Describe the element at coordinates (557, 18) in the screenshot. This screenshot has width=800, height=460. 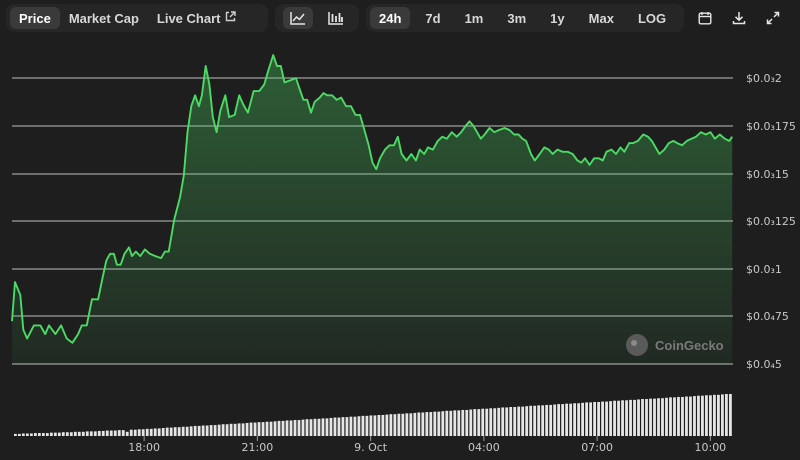
I see `tab-range-1y: 1y` at that location.